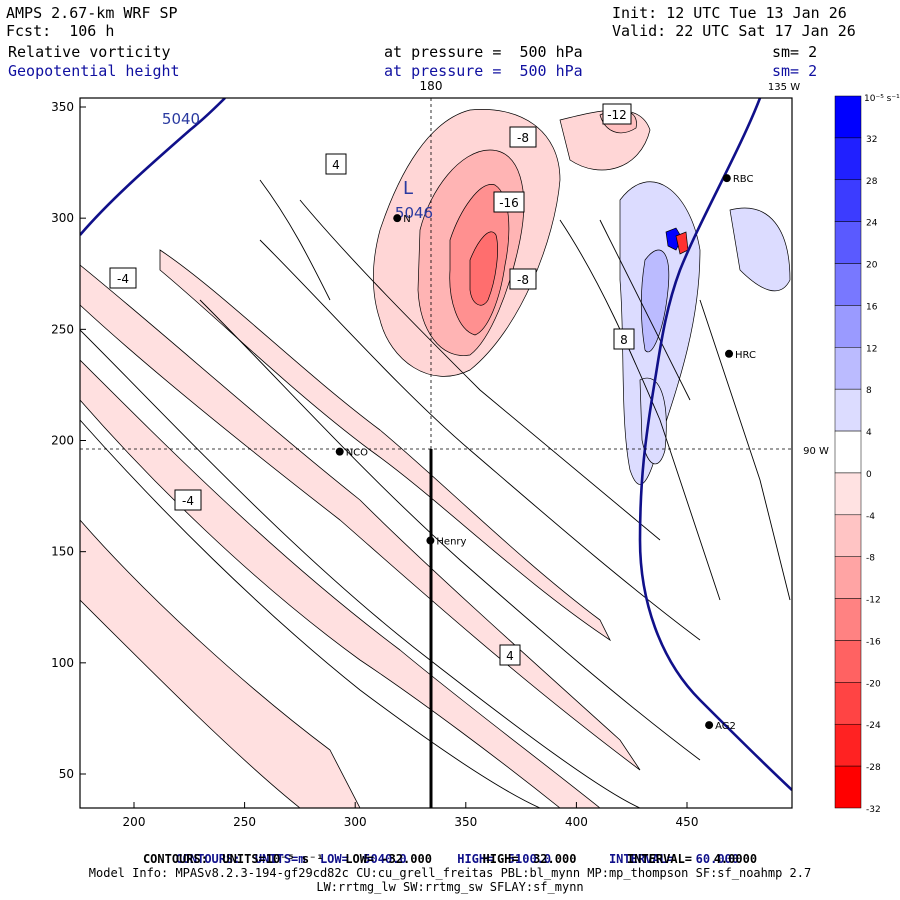 Image resolution: width=900 pixels, height=900 pixels. What do you see at coordinates (511, 243) in the screenshot?
I see `strong-negative-vorticity` at bounding box center [511, 243].